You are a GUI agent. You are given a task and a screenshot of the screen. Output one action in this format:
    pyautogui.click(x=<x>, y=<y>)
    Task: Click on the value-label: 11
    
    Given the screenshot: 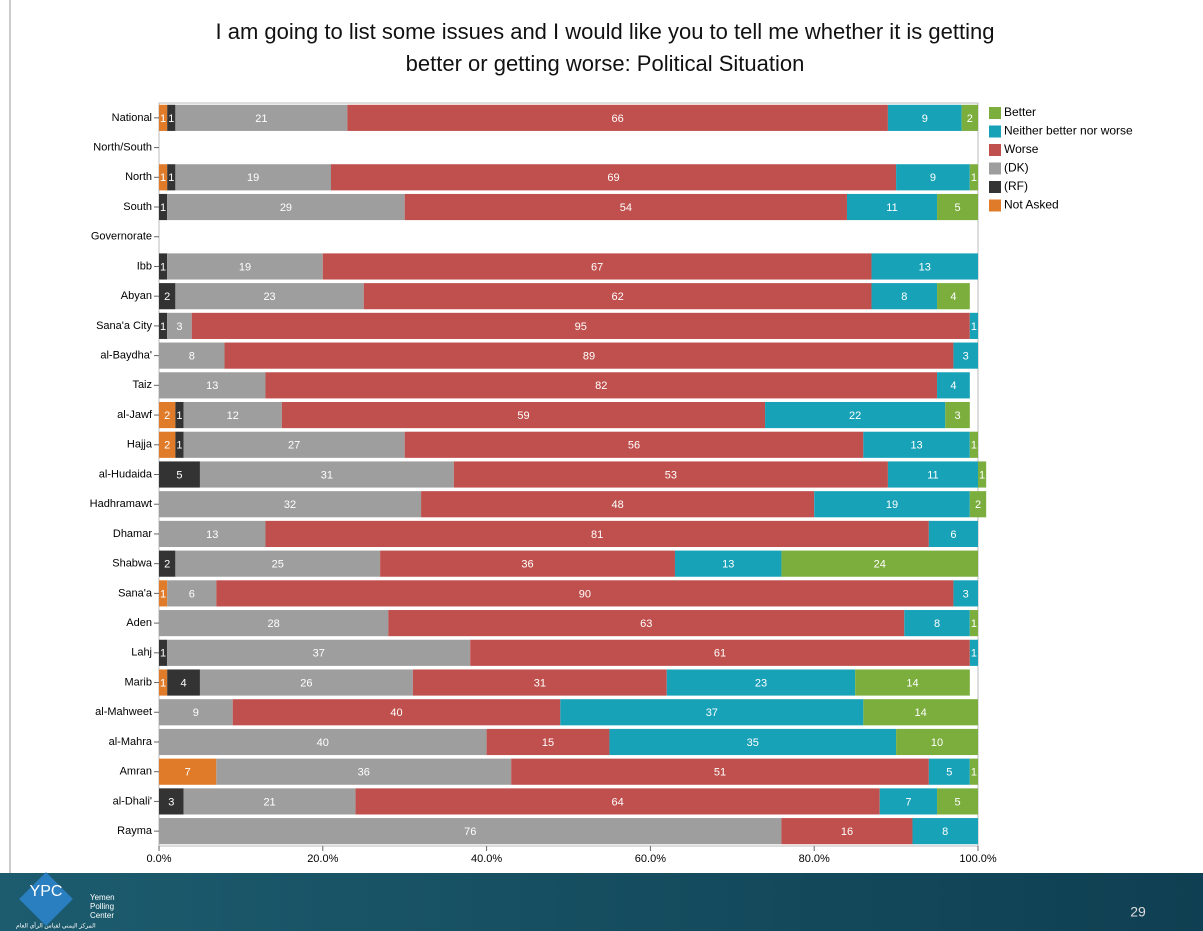 What is the action you would take?
    pyautogui.click(x=891, y=208)
    